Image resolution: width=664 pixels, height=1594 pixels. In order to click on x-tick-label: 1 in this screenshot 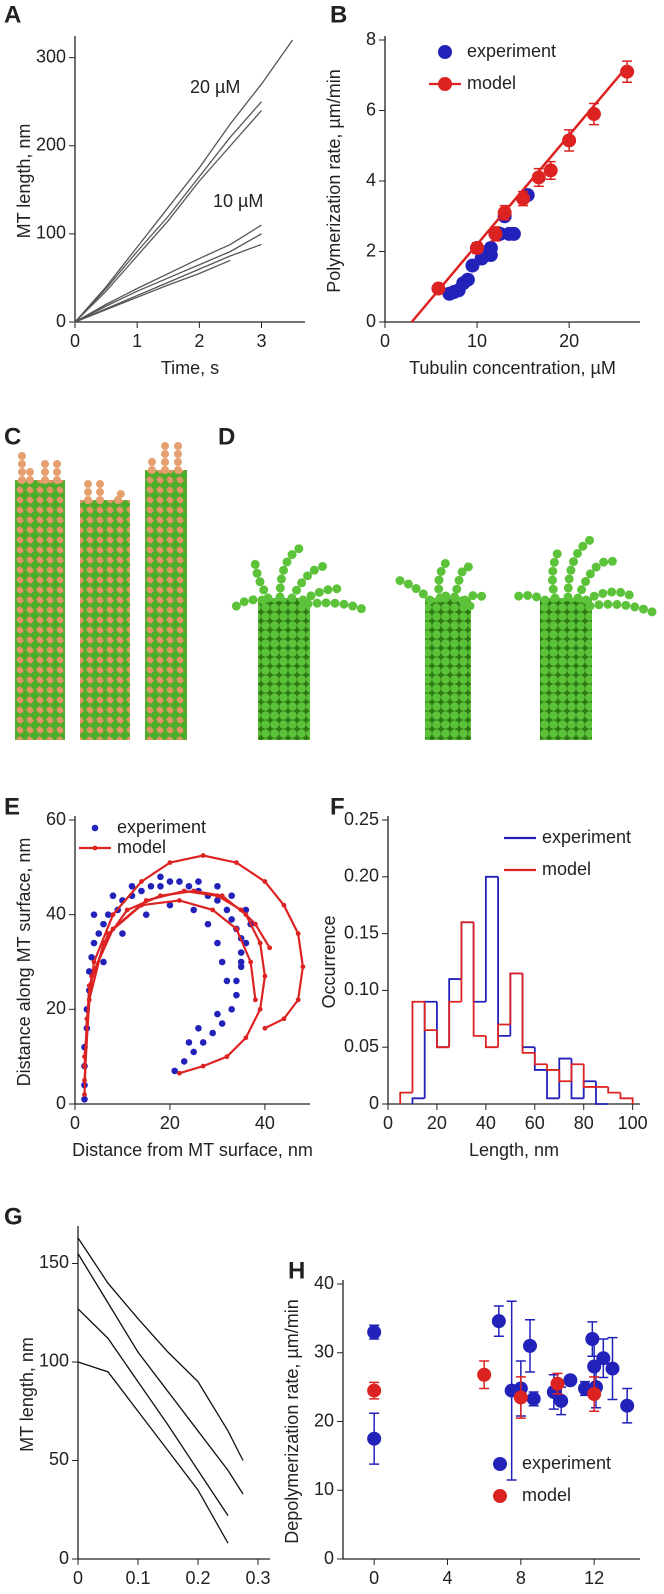, I will do `click(137, 341)`.